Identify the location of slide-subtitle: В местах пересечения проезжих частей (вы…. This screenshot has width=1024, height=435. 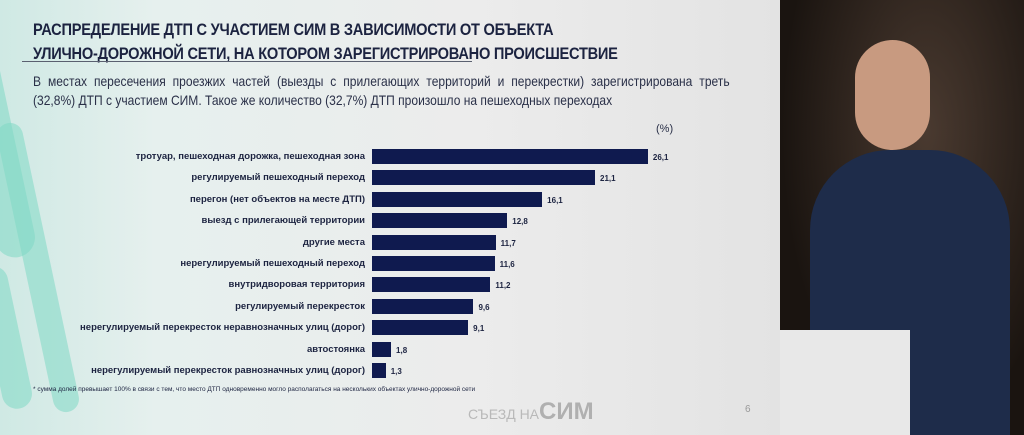
(381, 90).